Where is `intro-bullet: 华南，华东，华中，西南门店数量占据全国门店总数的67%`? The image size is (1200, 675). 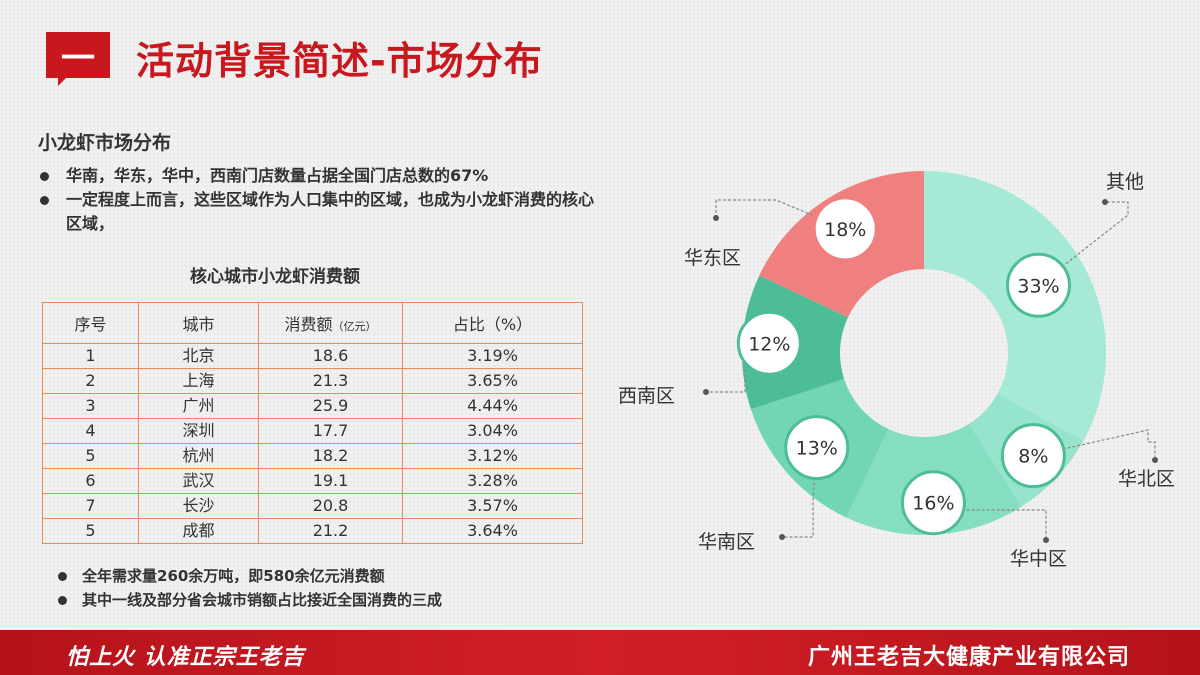 intro-bullet: 华南，华东，华中，西南门店数量占据全国门店总数的67% is located at coordinates (318, 176).